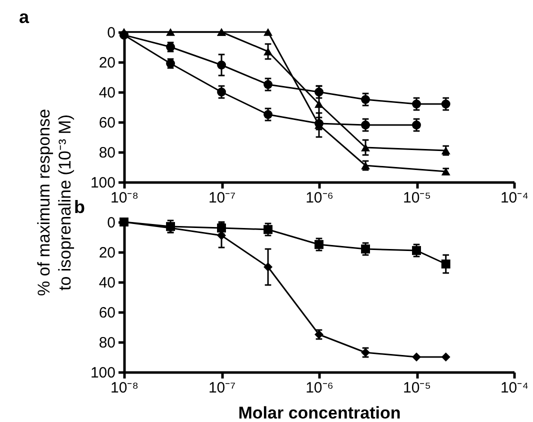 This screenshot has width=533, height=422. I want to click on y-axis-title: % of maximum response to isoprenaline (10⁻³ M), so click(54, 202).